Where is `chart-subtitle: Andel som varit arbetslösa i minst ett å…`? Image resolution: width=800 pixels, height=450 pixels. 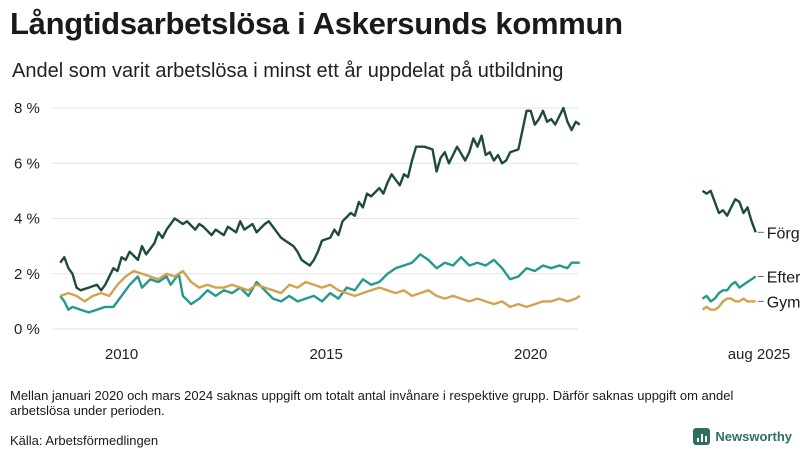
chart-subtitle: Andel som varit arbetslösa i minst ett å… is located at coordinates (288, 71).